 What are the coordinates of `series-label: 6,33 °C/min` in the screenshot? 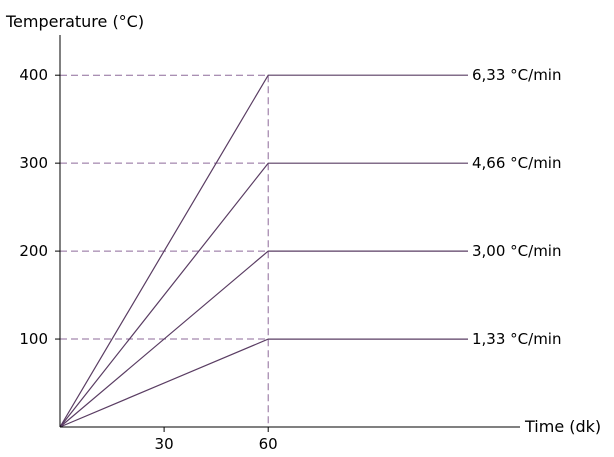 It's located at (516, 75).